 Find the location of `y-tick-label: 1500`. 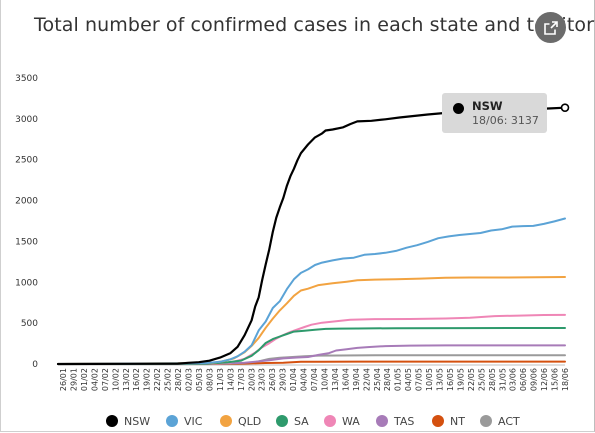

y-tick-label: 1500 is located at coordinates (26, 242).